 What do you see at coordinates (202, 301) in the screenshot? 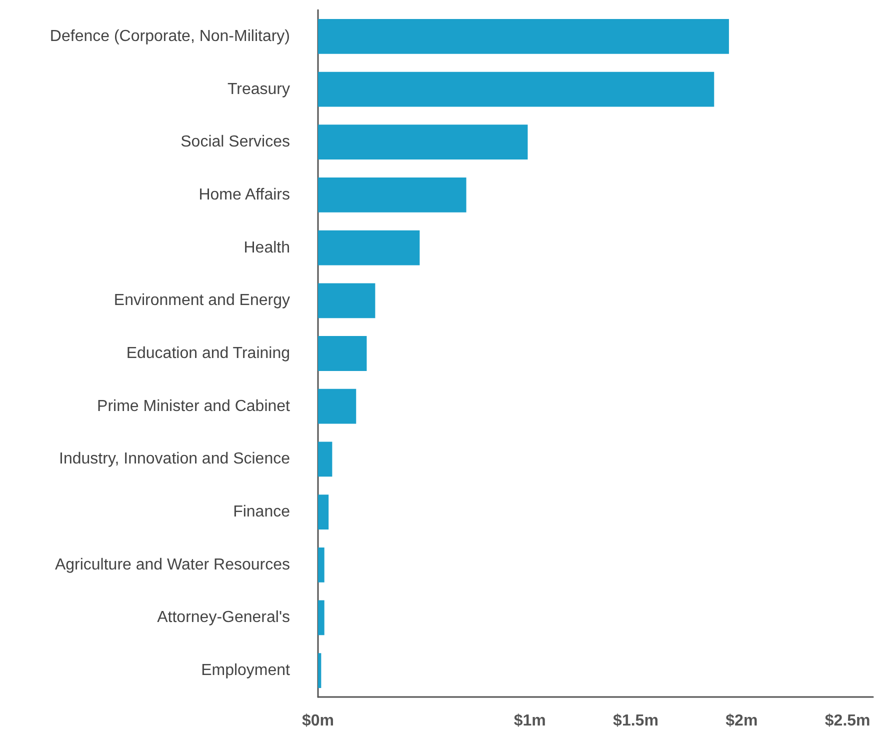
I see `y-tick-label: Environment and Energy` at bounding box center [202, 301].